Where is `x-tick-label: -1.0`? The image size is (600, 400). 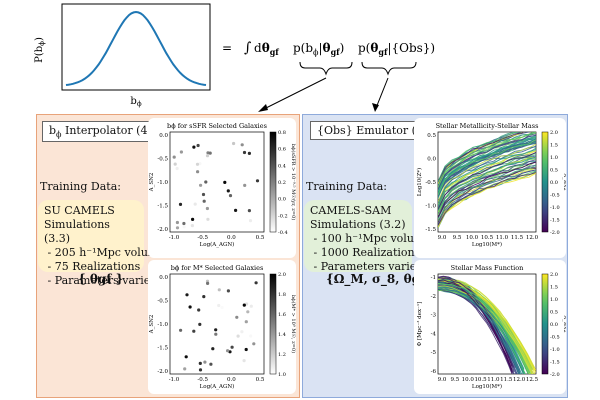
x-tick-label: -1.0 is located at coordinates (174, 238).